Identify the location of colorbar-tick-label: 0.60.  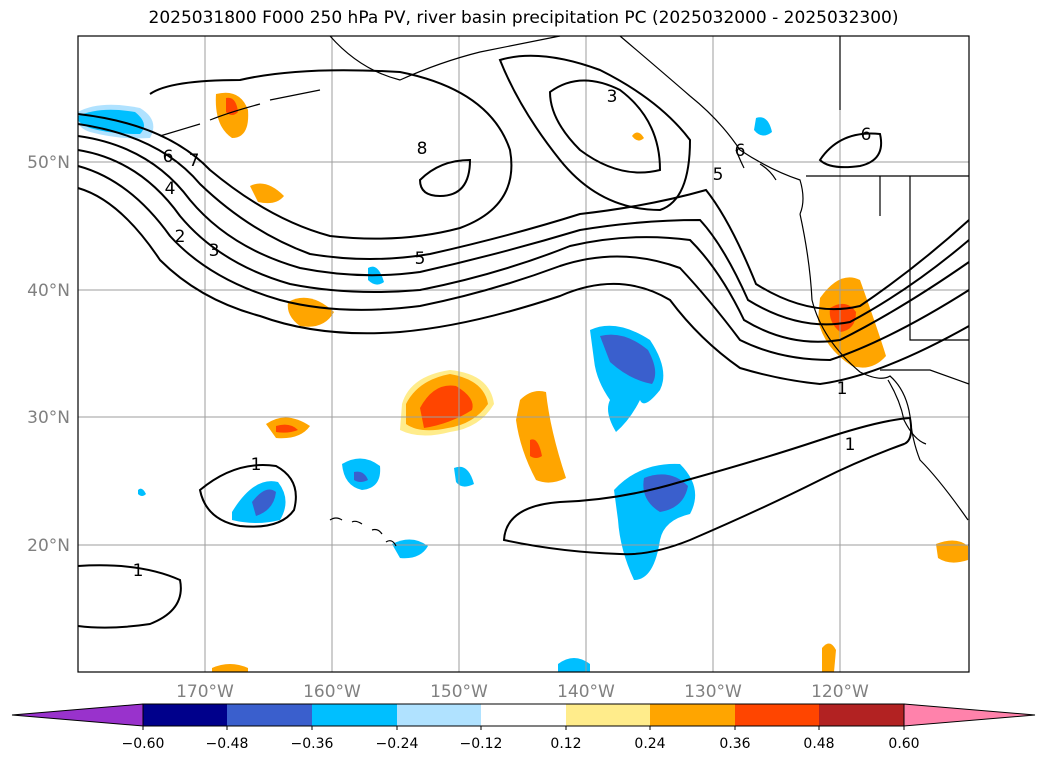
(903, 744).